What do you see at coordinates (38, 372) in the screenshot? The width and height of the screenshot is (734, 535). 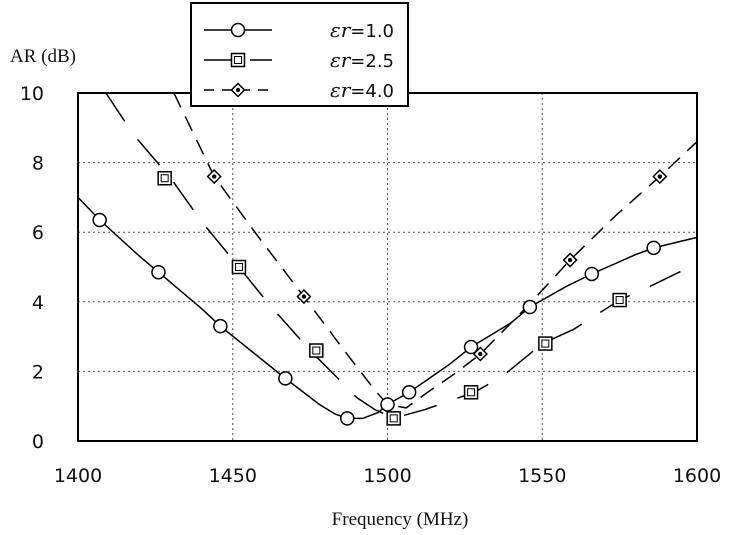 I see `y-tick-label: 2` at bounding box center [38, 372].